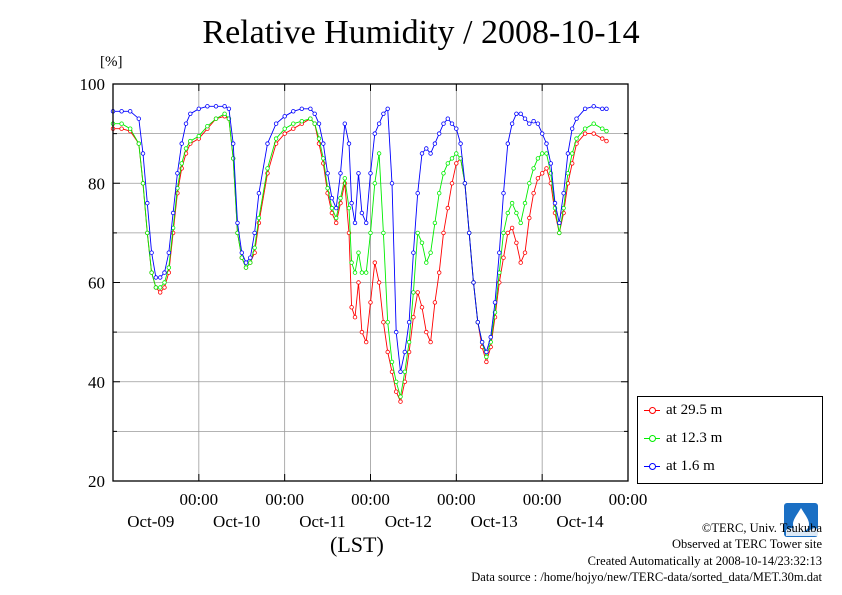 The image size is (842, 595). I want to click on x-tick-date-label: Oct-09, so click(150, 521).